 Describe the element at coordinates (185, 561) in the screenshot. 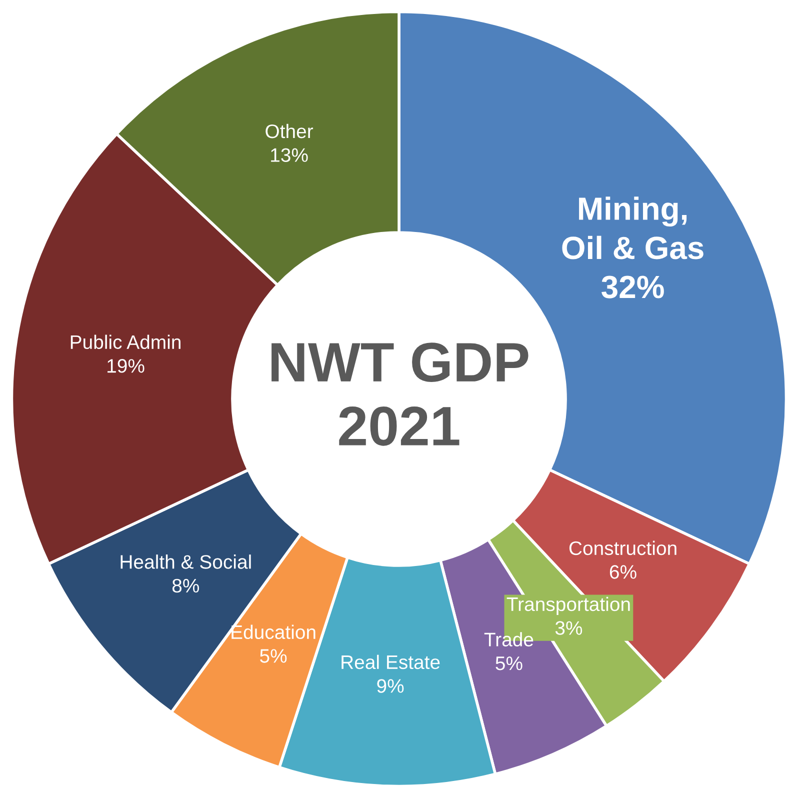

I see `slice-label: Health & Social` at that location.